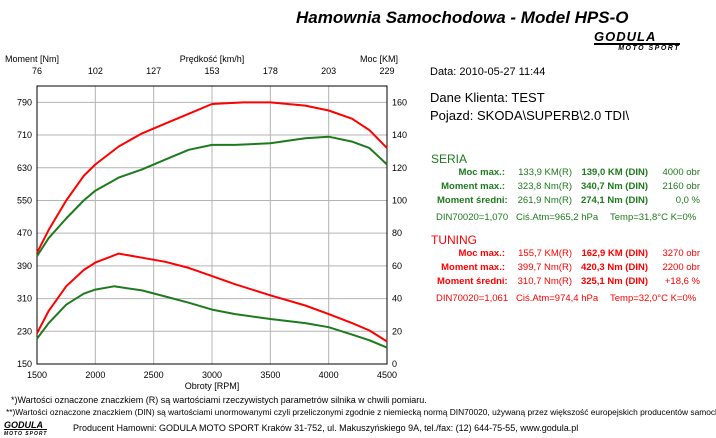  Describe the element at coordinates (270, 71) in the screenshot. I see `top-tick-label: 178` at that location.